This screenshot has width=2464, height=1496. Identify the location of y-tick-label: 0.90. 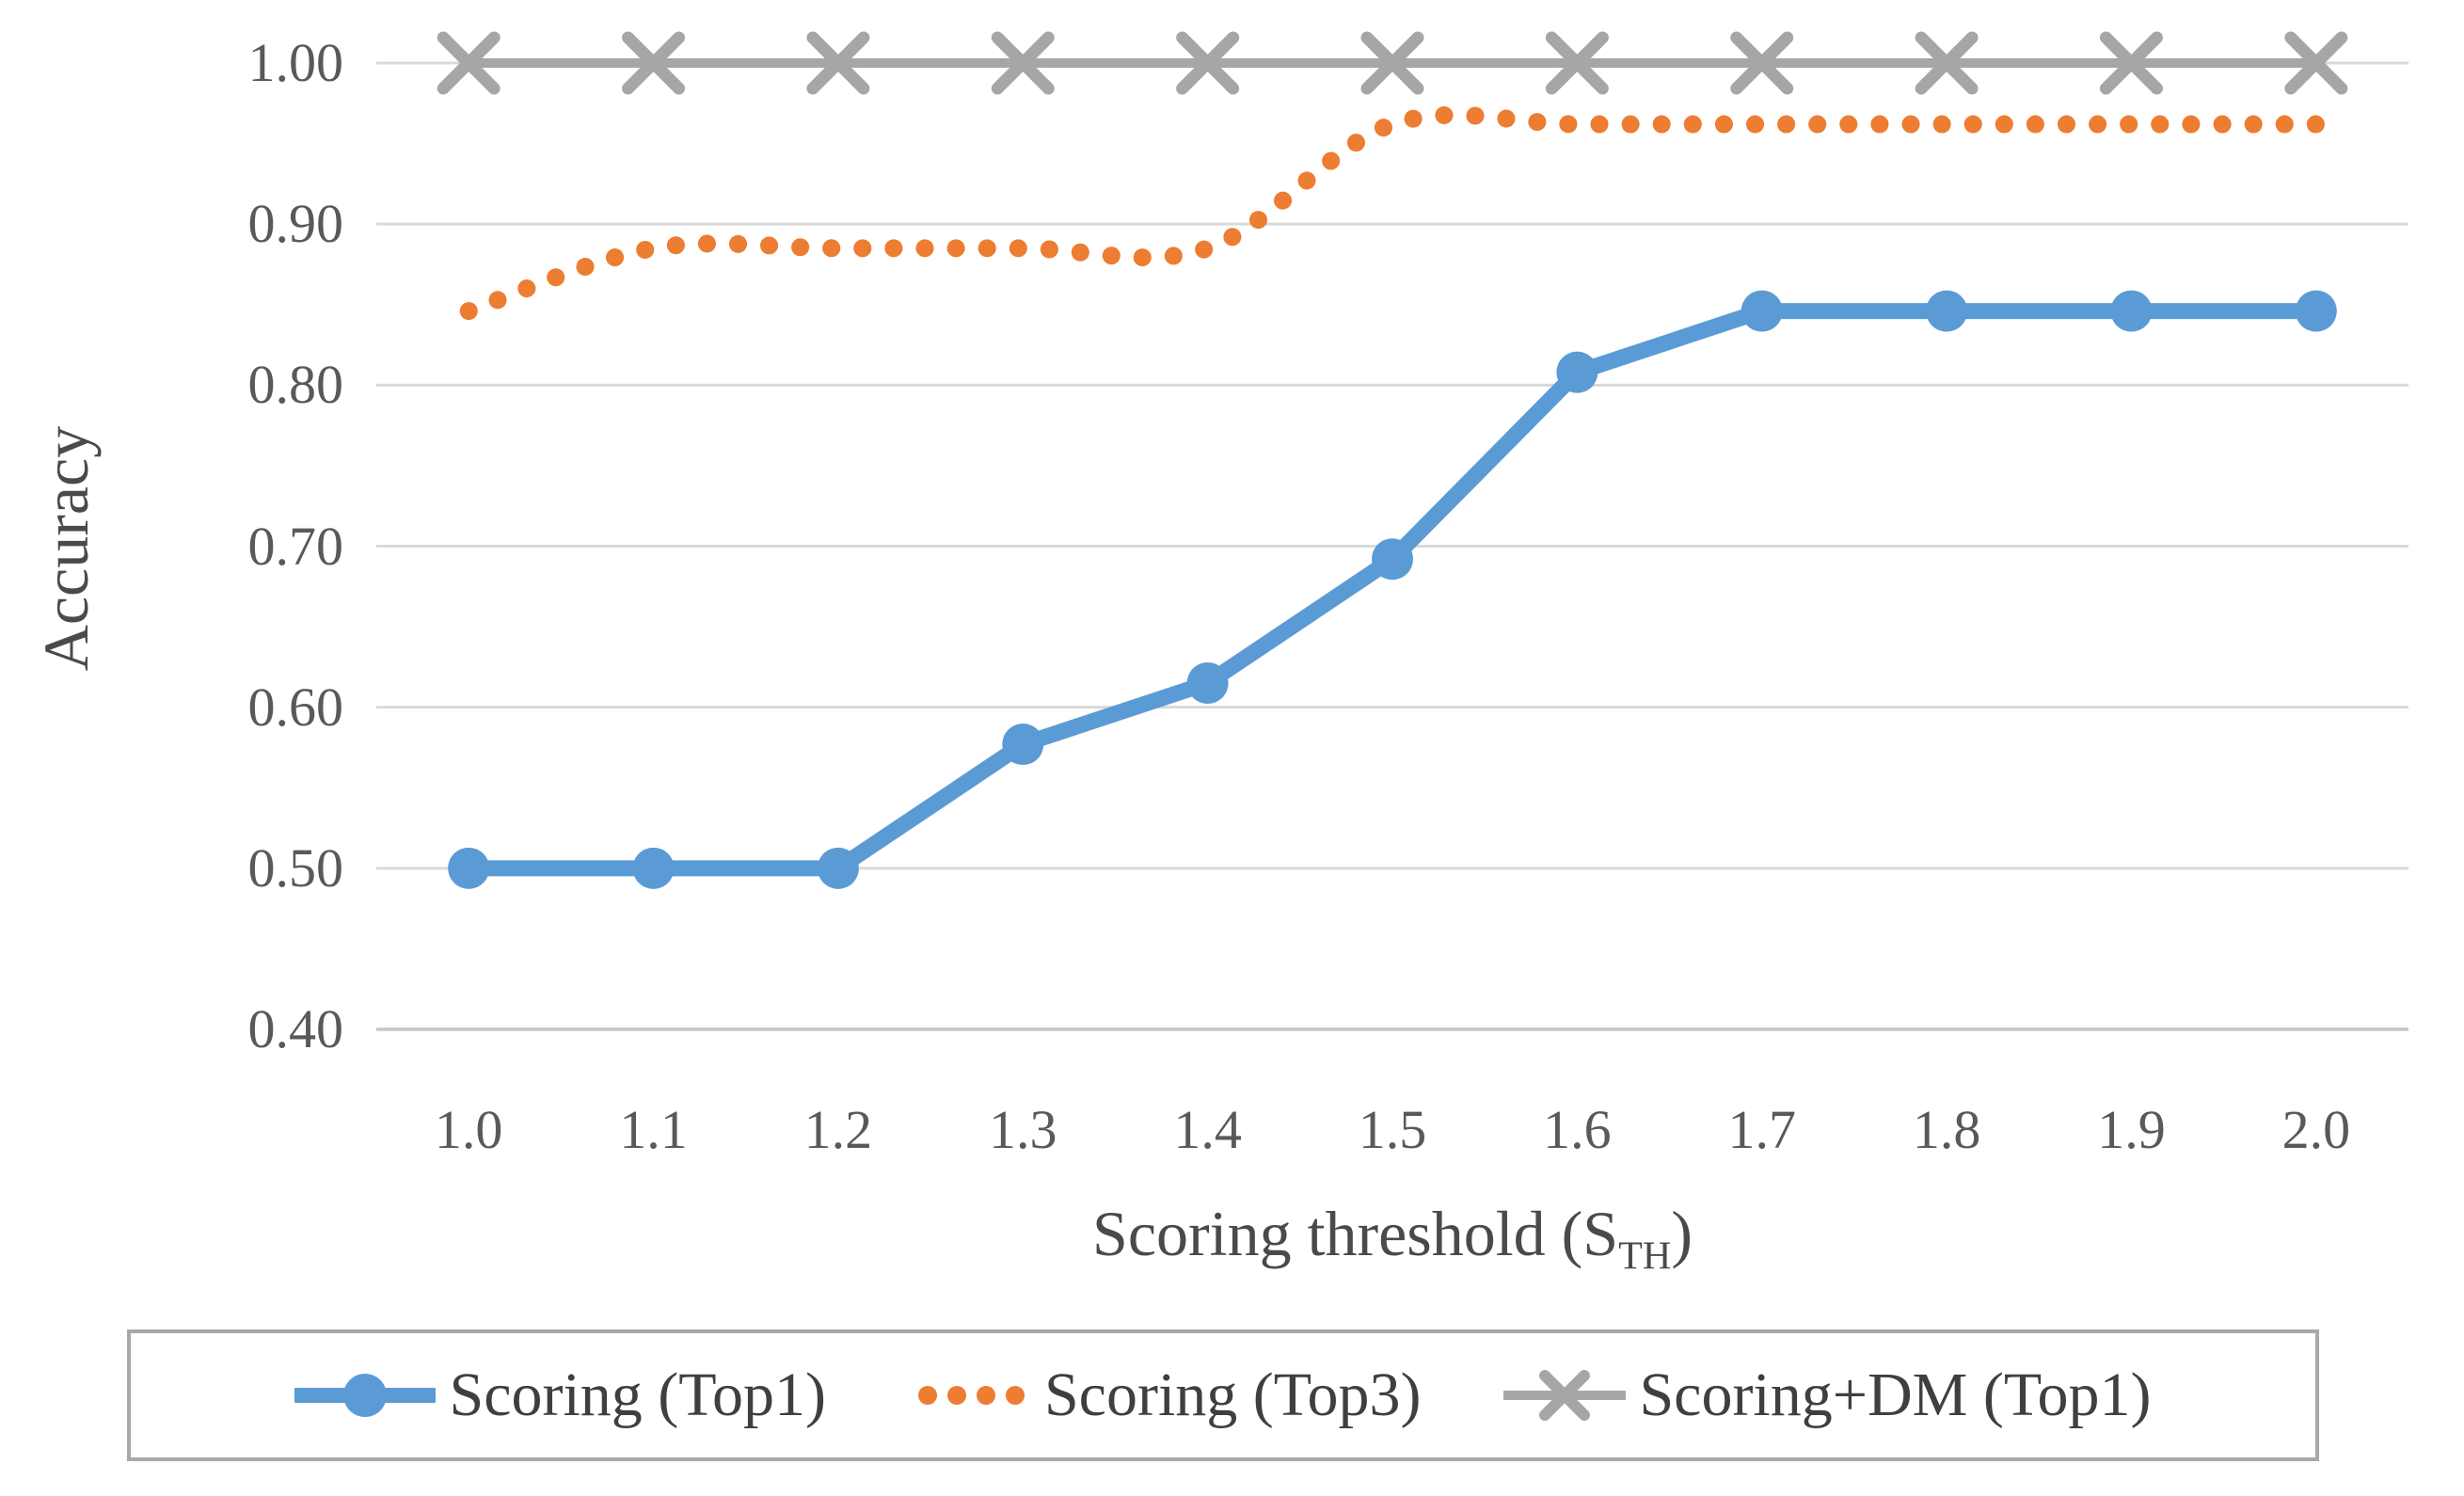
(295, 224).